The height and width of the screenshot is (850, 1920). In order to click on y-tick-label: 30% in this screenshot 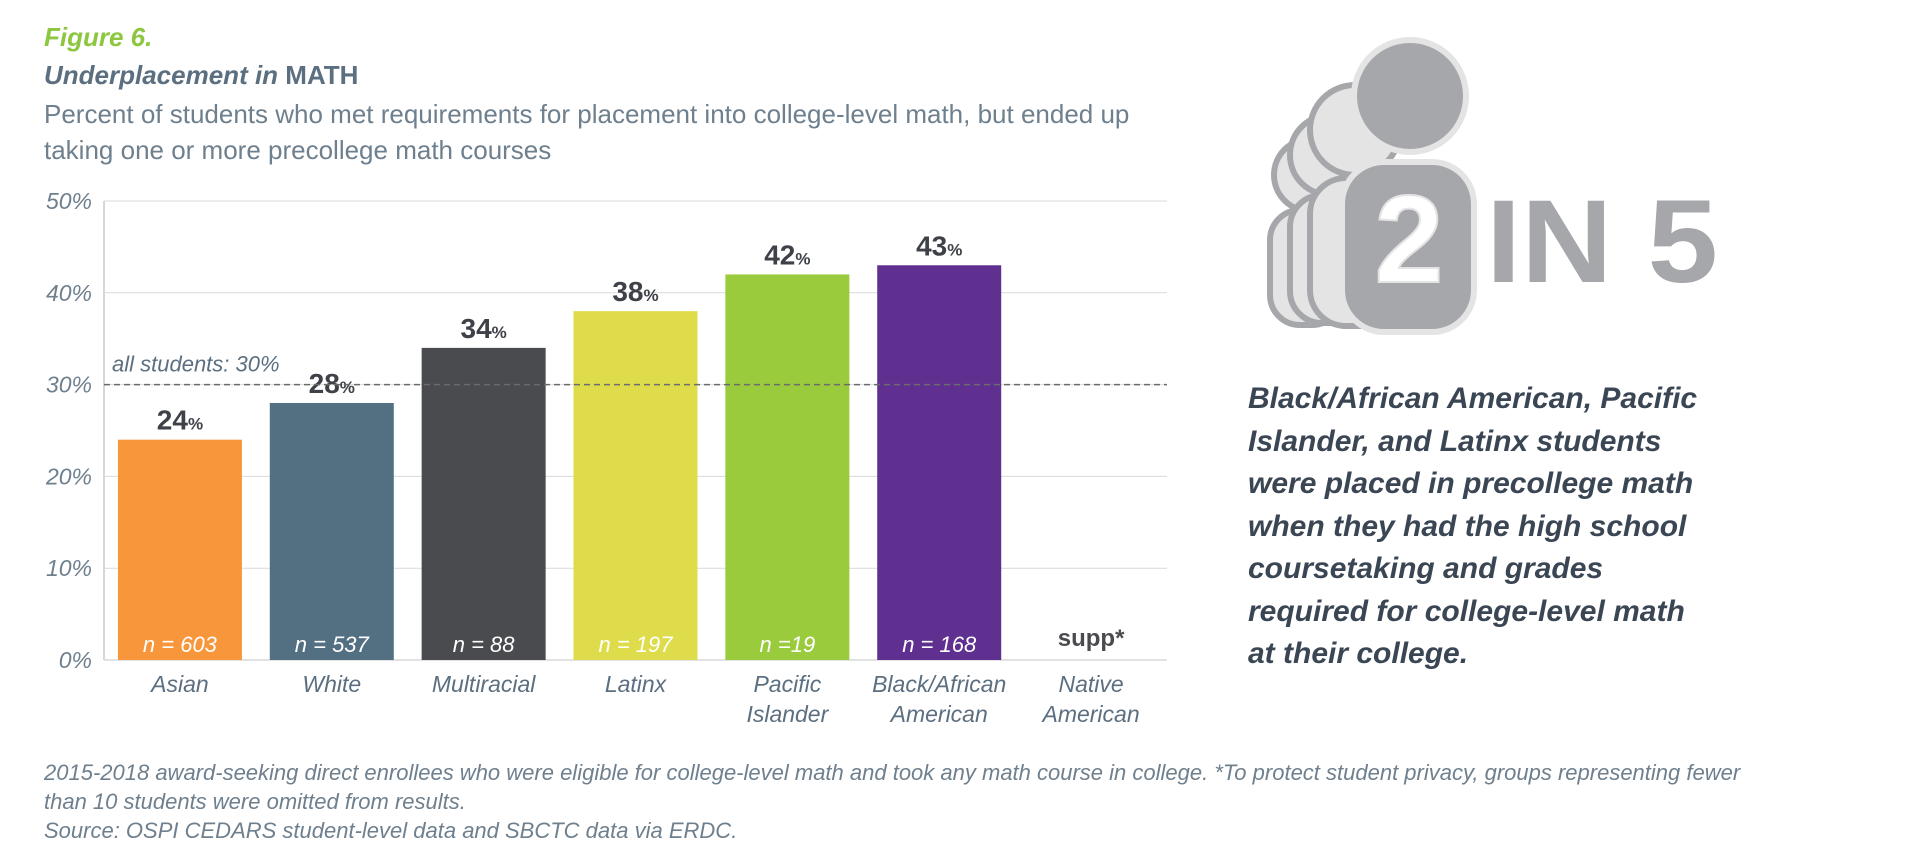, I will do `click(69, 385)`.